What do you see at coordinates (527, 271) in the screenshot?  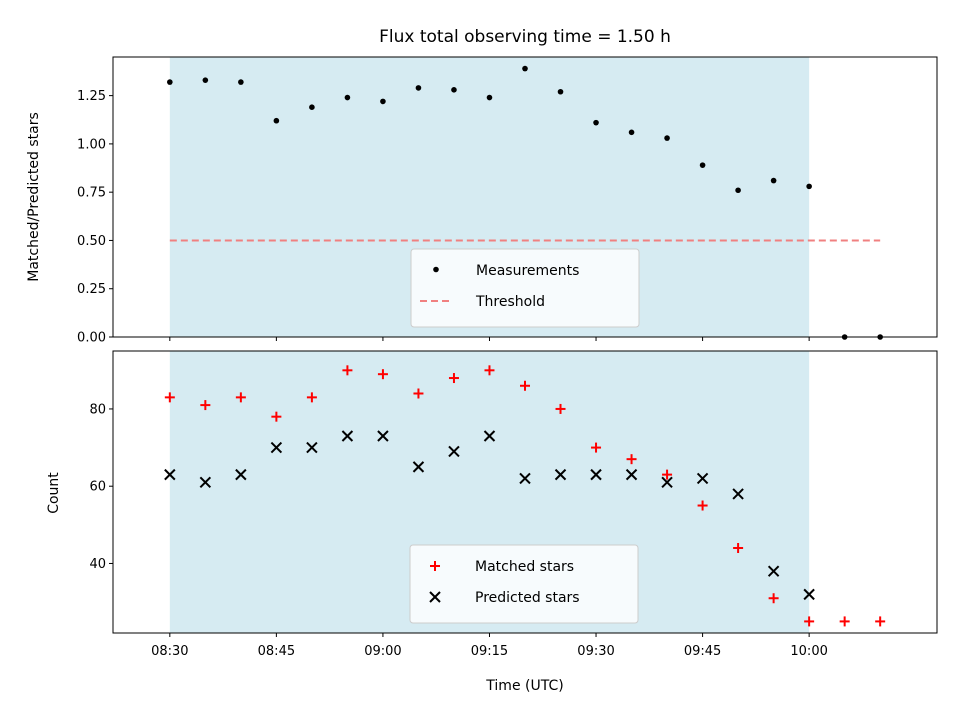 I see `legend-label: Measurements` at bounding box center [527, 271].